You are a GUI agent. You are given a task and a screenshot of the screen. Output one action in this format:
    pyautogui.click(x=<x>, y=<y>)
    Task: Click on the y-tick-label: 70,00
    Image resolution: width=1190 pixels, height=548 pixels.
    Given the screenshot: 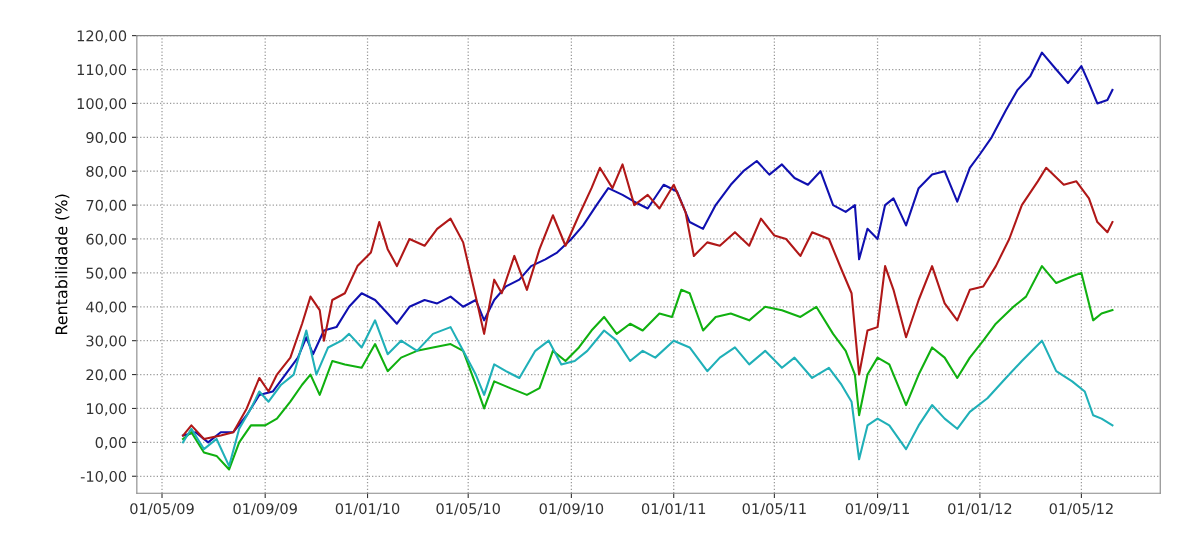 What is the action you would take?
    pyautogui.click(x=106, y=206)
    